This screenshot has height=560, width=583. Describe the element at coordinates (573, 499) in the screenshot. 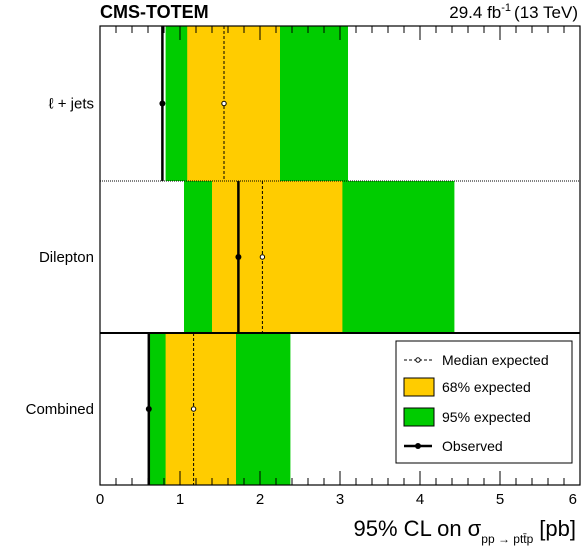

I see `x-tick-label-6: 6` at that location.